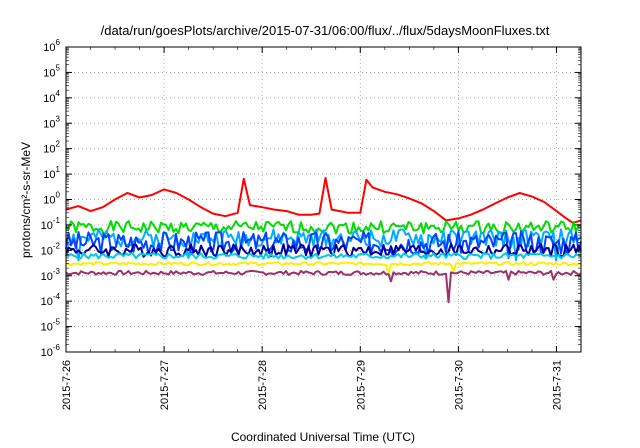 This screenshot has width=640, height=448. What do you see at coordinates (51, 275) in the screenshot?
I see `y-tick-label: 10⁻³` at bounding box center [51, 275].